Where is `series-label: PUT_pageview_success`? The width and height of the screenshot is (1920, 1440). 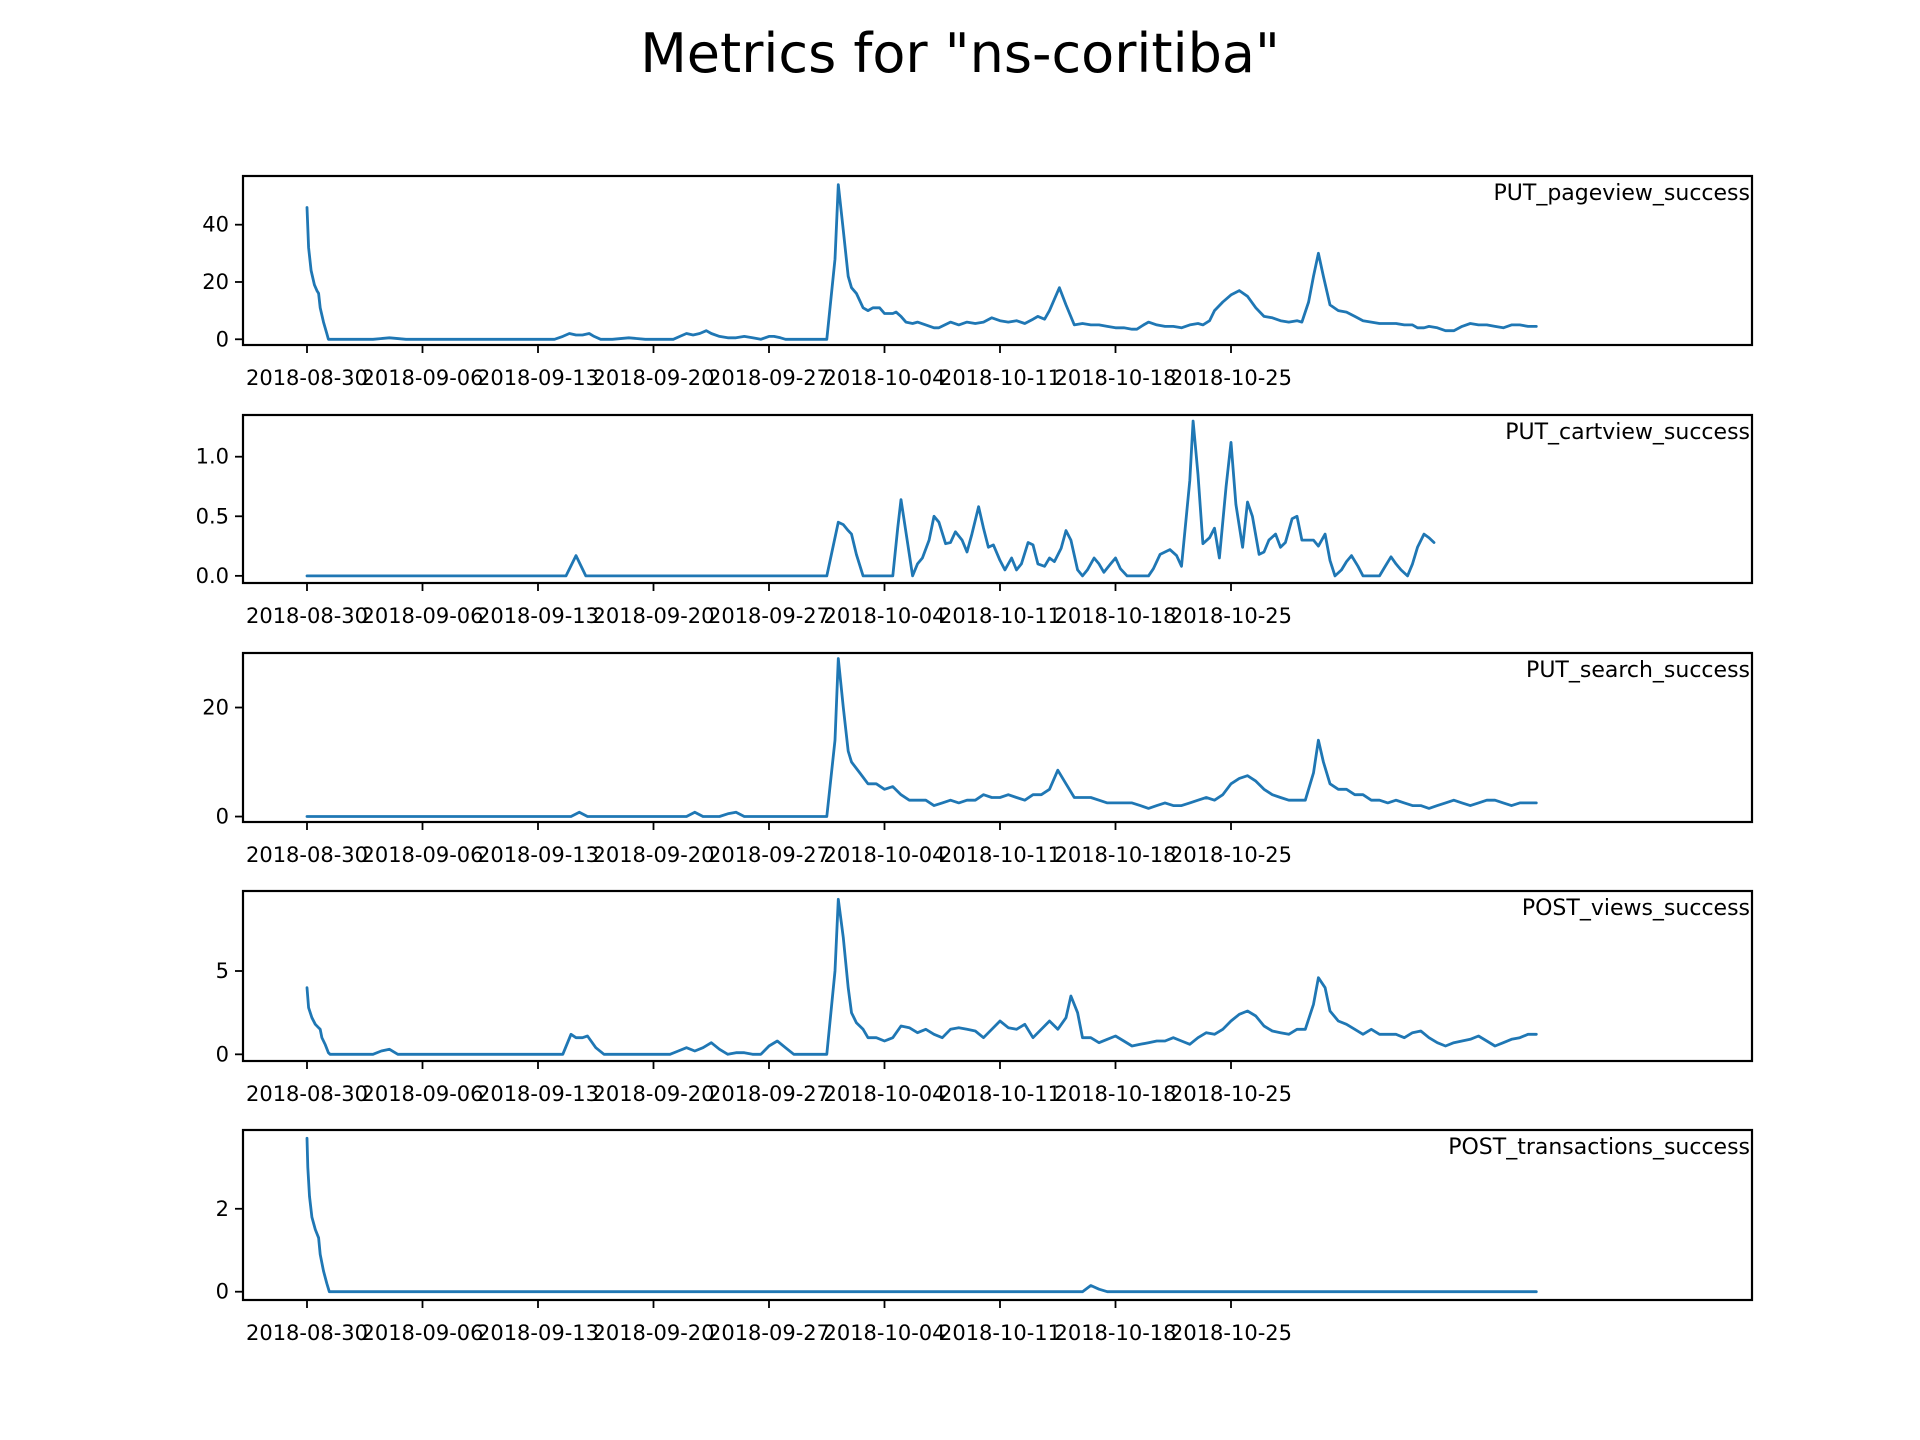 series-label: PUT_pageview_success is located at coordinates (1622, 193).